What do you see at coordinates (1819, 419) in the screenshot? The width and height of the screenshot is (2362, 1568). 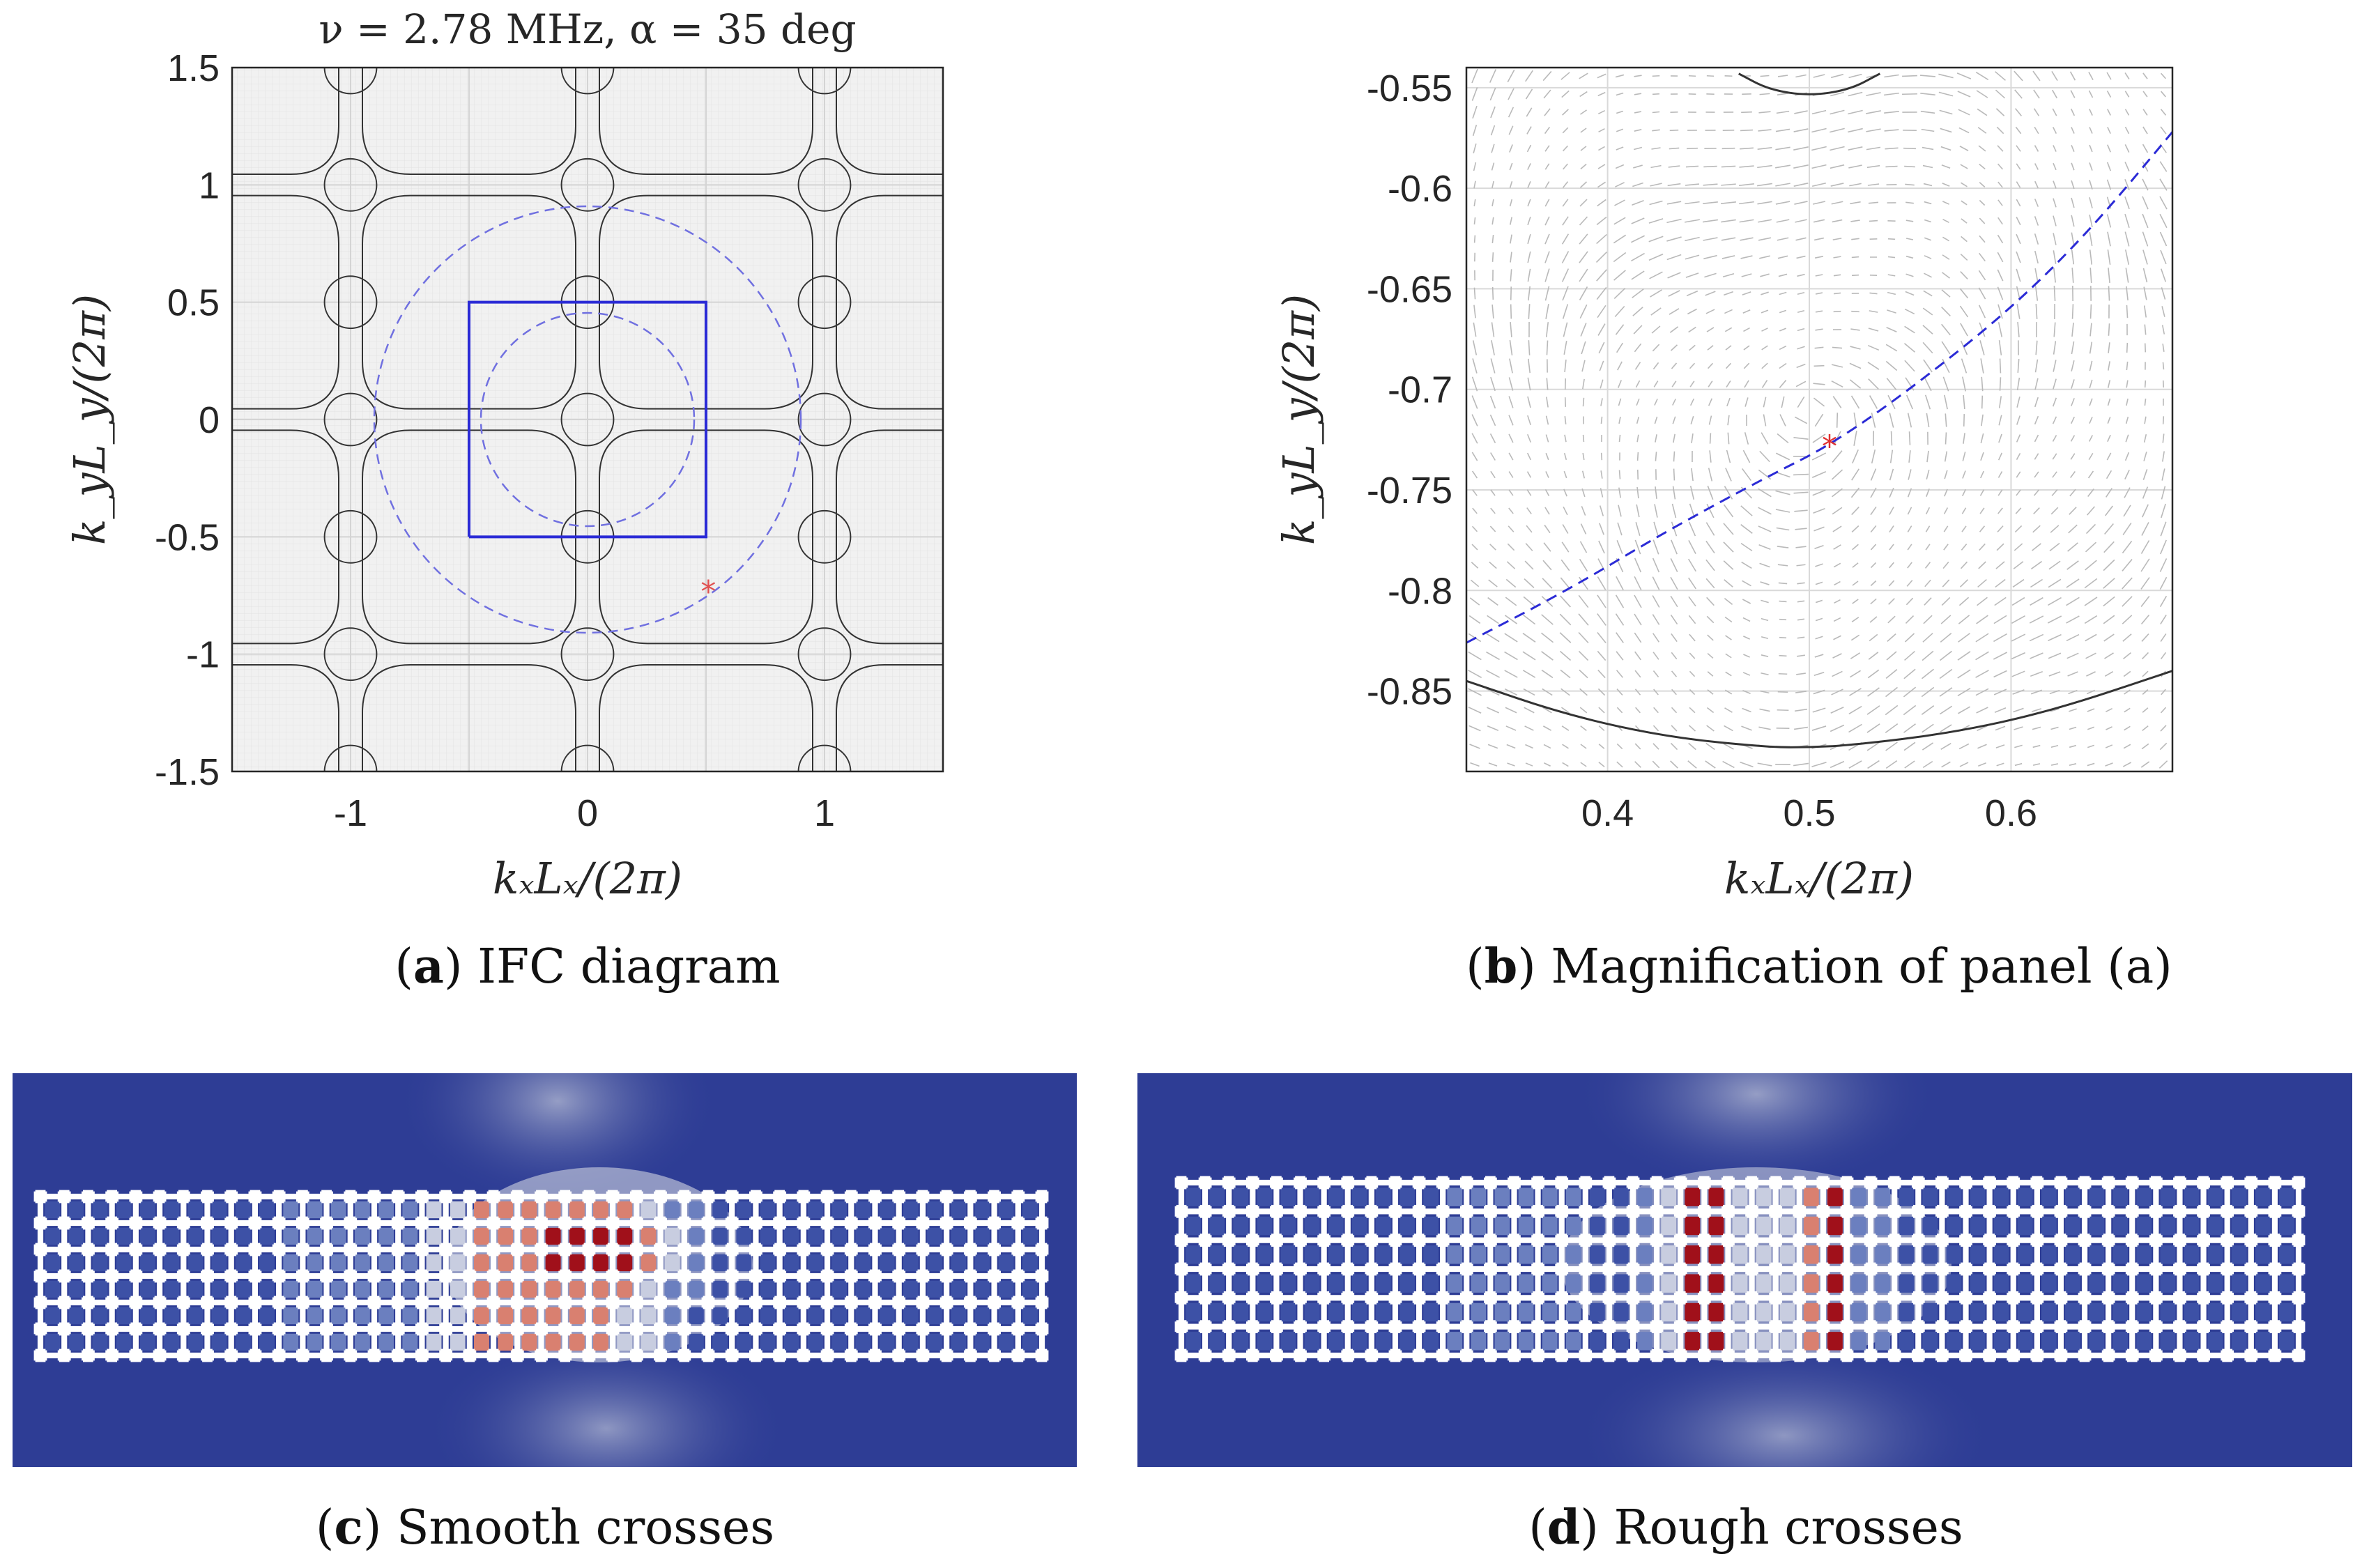 I see `panel-b-frame` at bounding box center [1819, 419].